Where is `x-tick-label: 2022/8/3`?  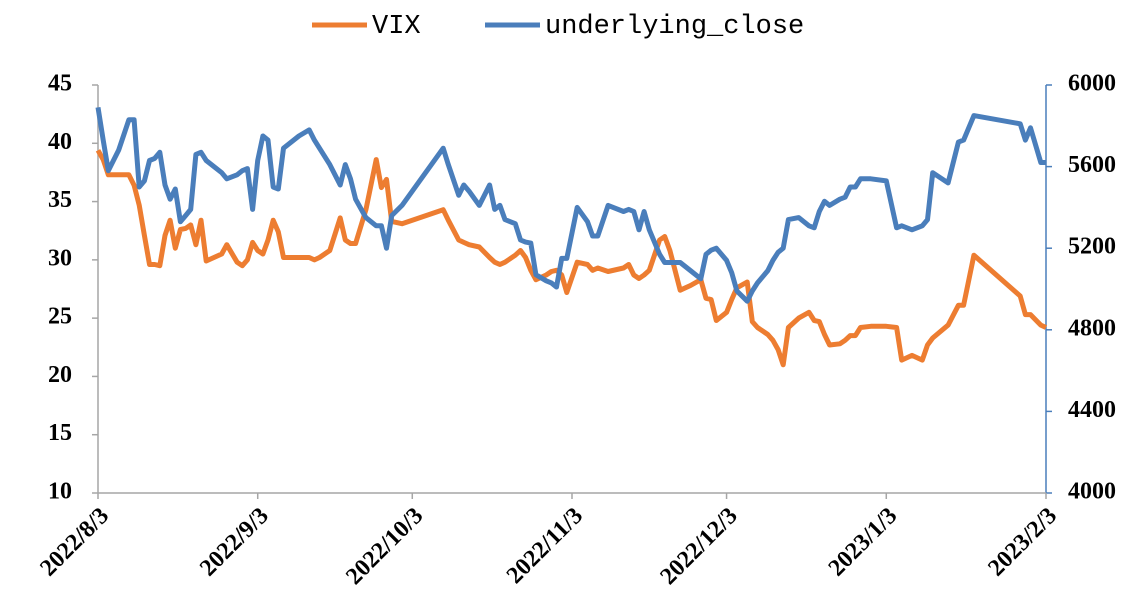
x-tick-label: 2022/8/3 is located at coordinates (74, 542).